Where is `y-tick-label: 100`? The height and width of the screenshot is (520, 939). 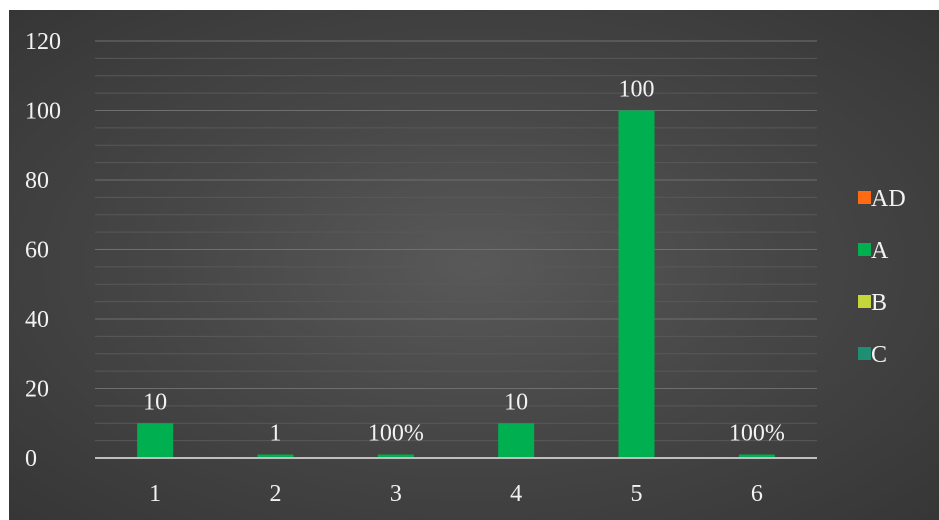 y-tick-label: 100 is located at coordinates (43, 112).